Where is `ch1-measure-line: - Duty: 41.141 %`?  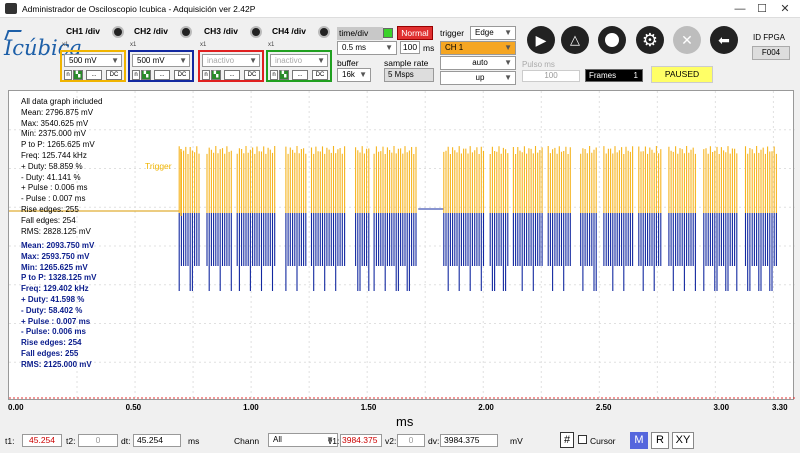
ch1-measure-line: - Duty: 41.141 % is located at coordinates (51, 177).